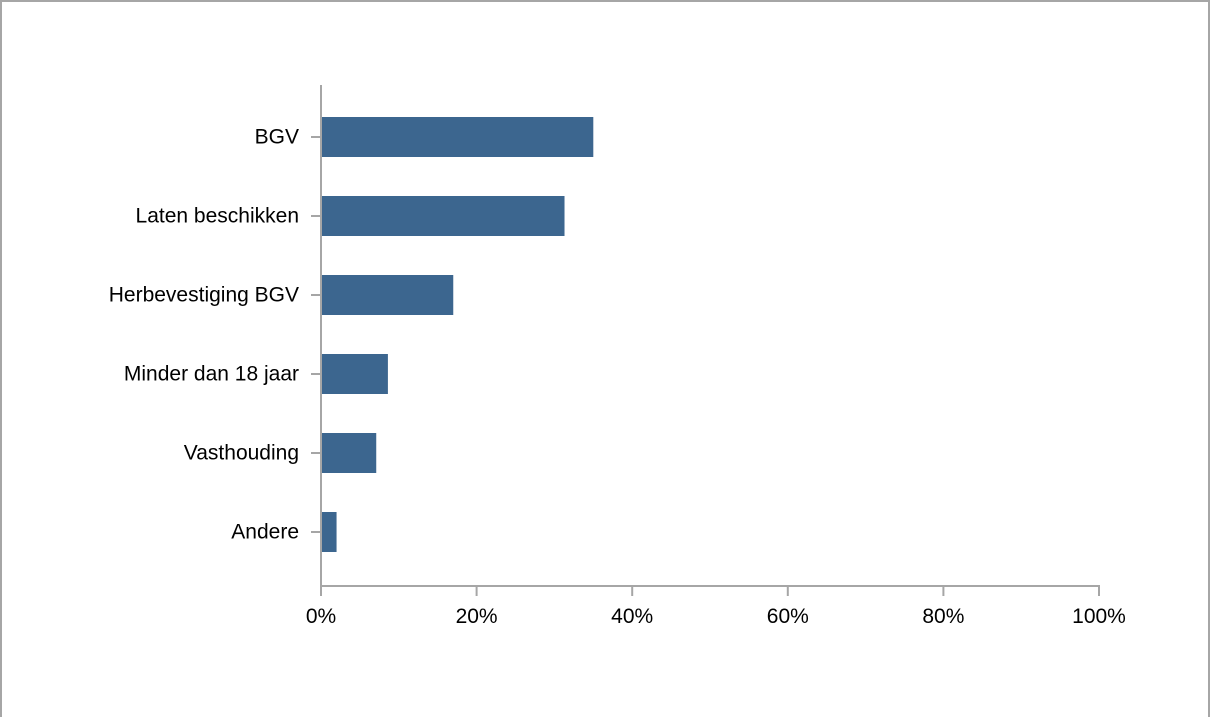 The image size is (1210, 717). Describe the element at coordinates (716, 616) in the screenshot. I see `x-axis-tick-labels: 0% 20% 40% 60% 80% 100%` at that location.